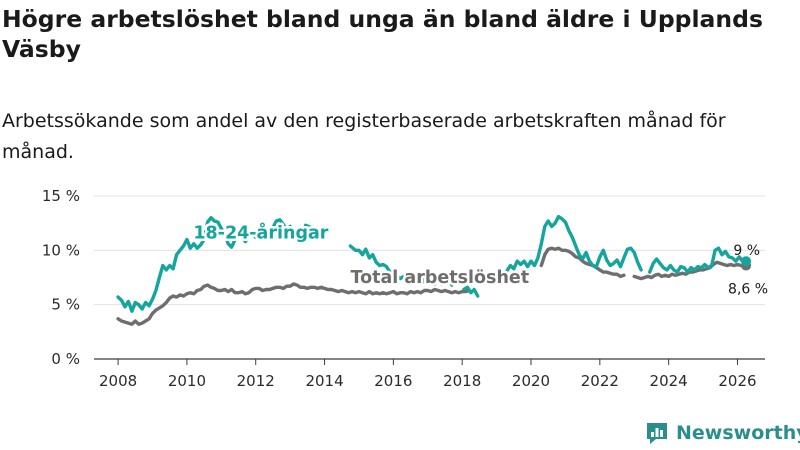 The width and height of the screenshot is (800, 450). I want to click on total-end-value: 8,6 %, so click(748, 290).